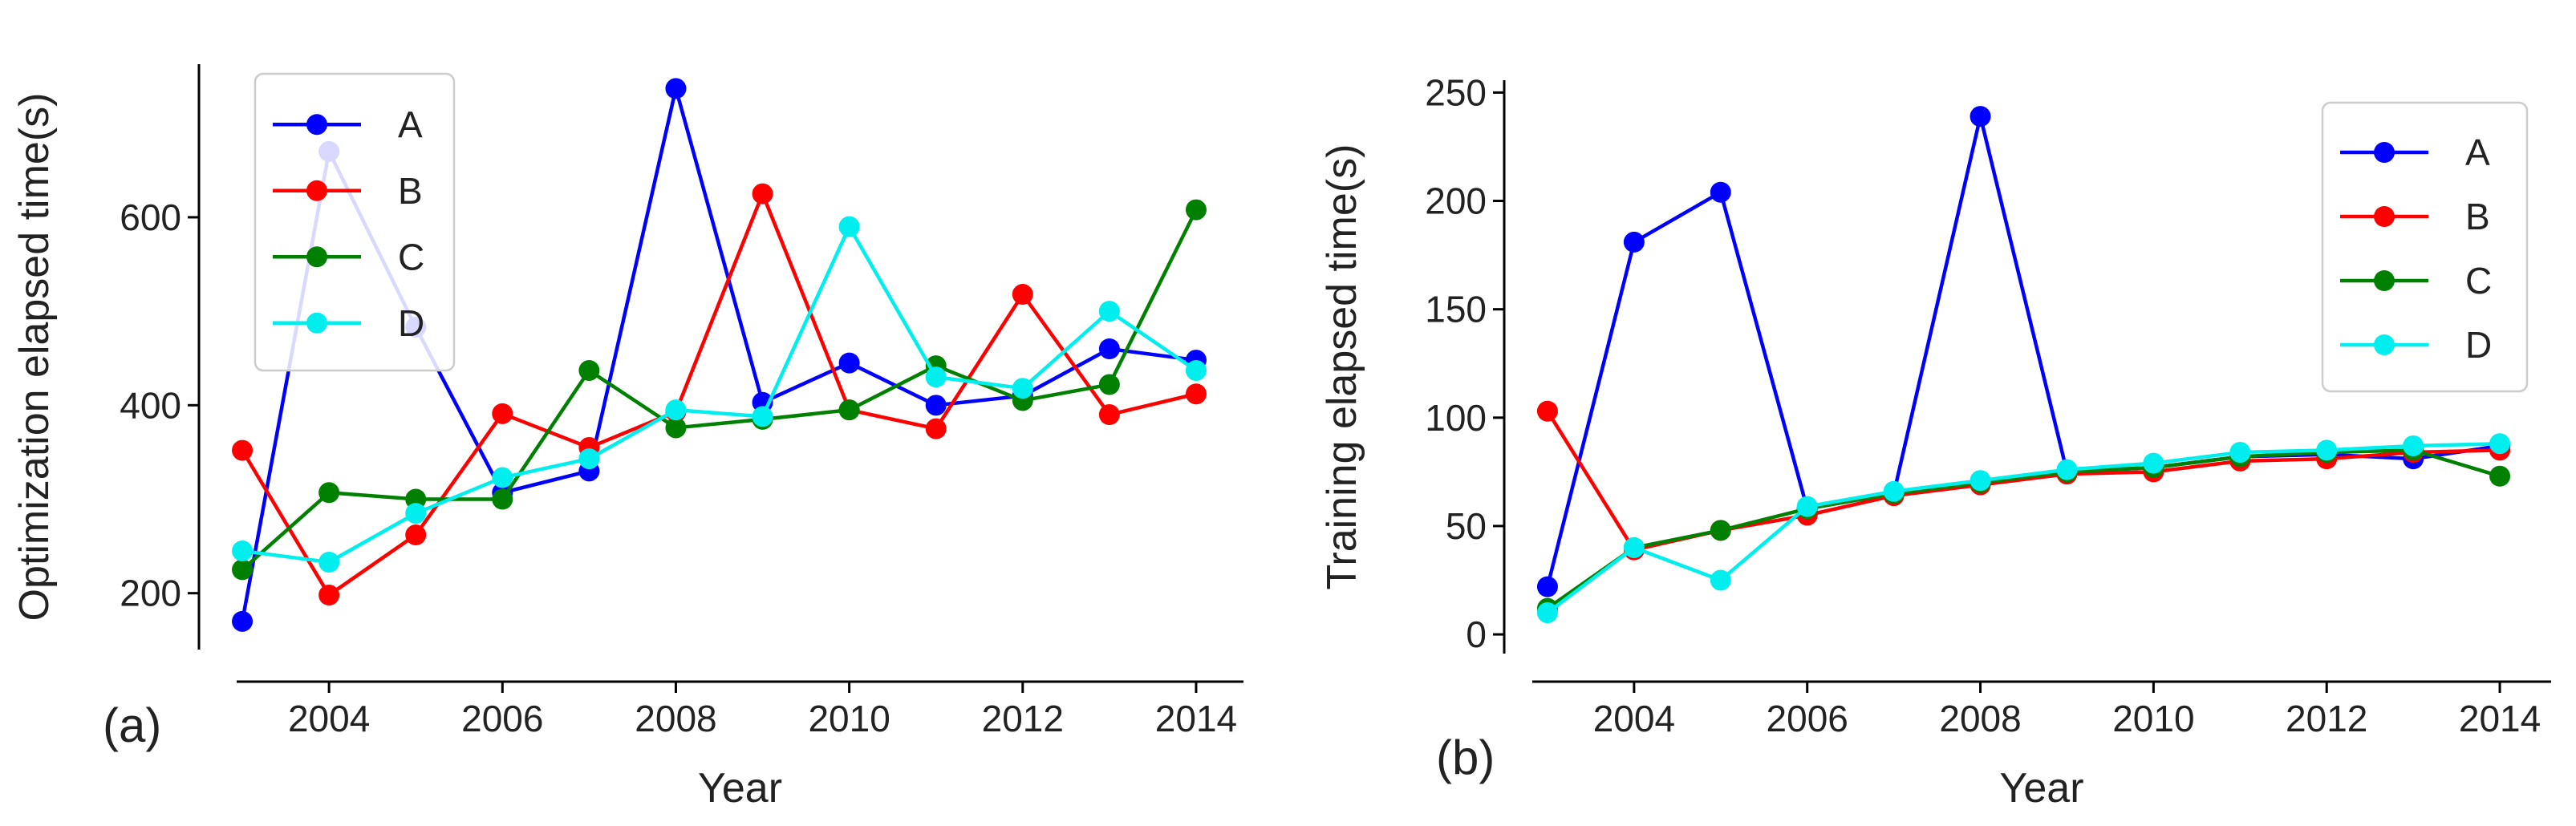 Image resolution: width=2576 pixels, height=826 pixels. I want to click on series-line-d, so click(2023, 527).